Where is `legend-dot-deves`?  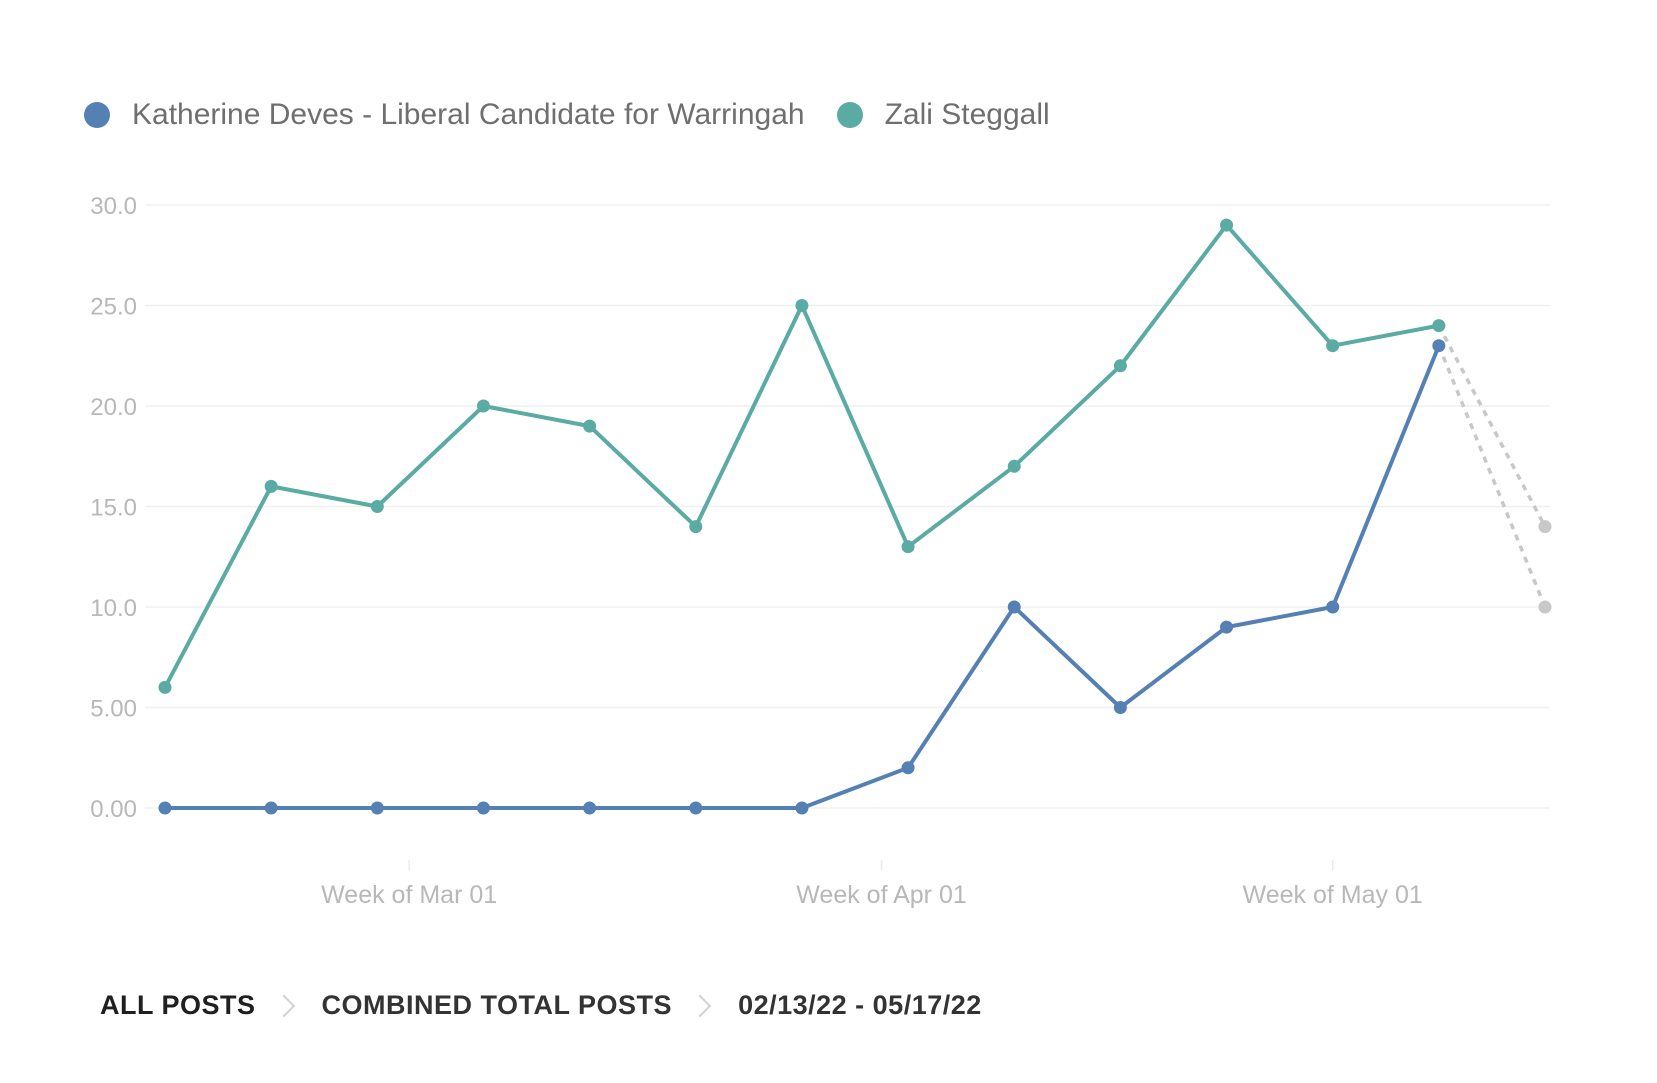
legend-dot-deves is located at coordinates (97, 115).